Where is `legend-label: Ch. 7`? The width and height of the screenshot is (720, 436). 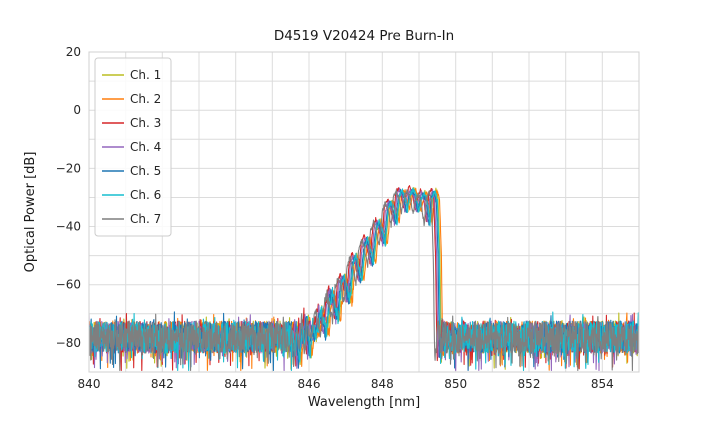
legend-label: Ch. 7 is located at coordinates (145, 219).